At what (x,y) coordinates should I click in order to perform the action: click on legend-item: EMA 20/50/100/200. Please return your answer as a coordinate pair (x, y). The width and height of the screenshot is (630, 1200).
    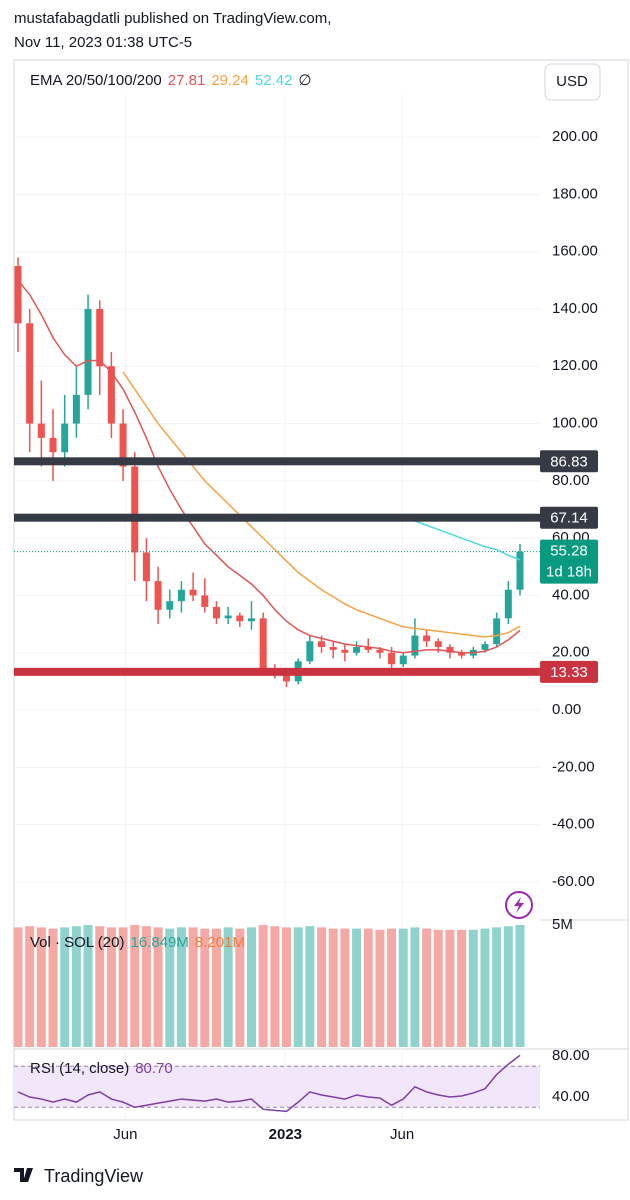
    Looking at the image, I should click on (96, 80).